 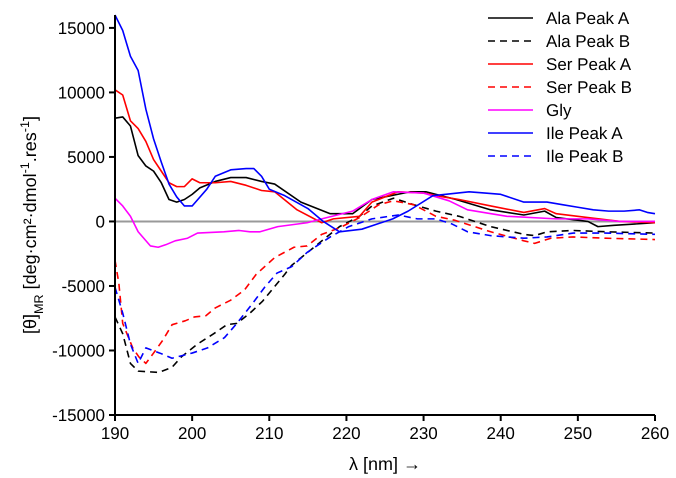 What do you see at coordinates (346, 433) in the screenshot?
I see `x-tick-label: 220` at bounding box center [346, 433].